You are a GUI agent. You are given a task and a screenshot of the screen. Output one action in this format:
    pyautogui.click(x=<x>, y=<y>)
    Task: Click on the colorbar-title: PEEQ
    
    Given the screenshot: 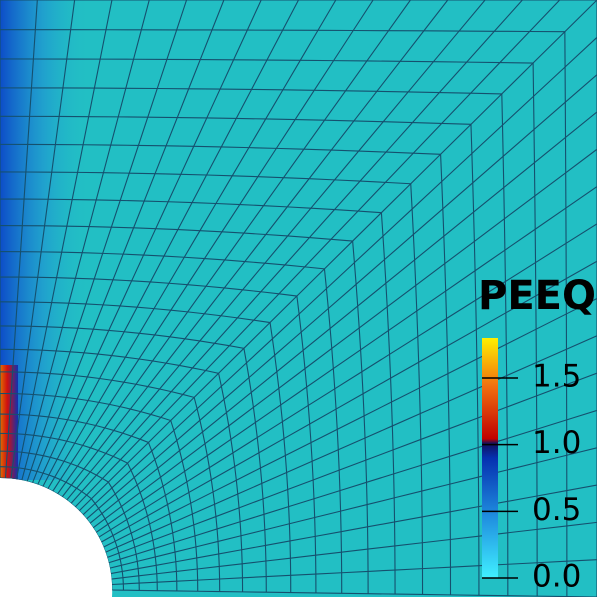 What is the action you would take?
    pyautogui.click(x=537, y=296)
    